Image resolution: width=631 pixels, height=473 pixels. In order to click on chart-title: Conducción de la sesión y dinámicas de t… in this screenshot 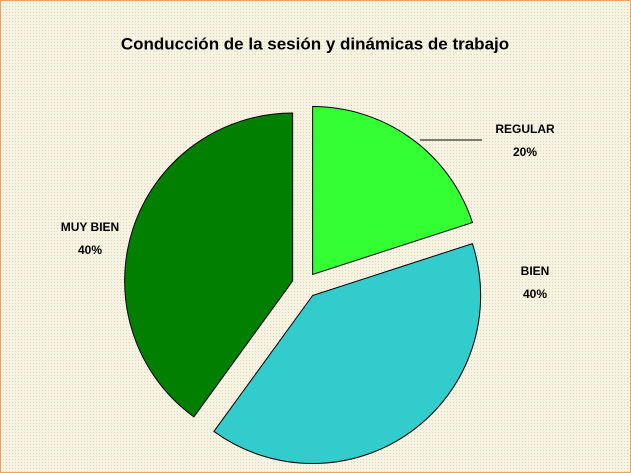, I will do `click(315, 43)`.